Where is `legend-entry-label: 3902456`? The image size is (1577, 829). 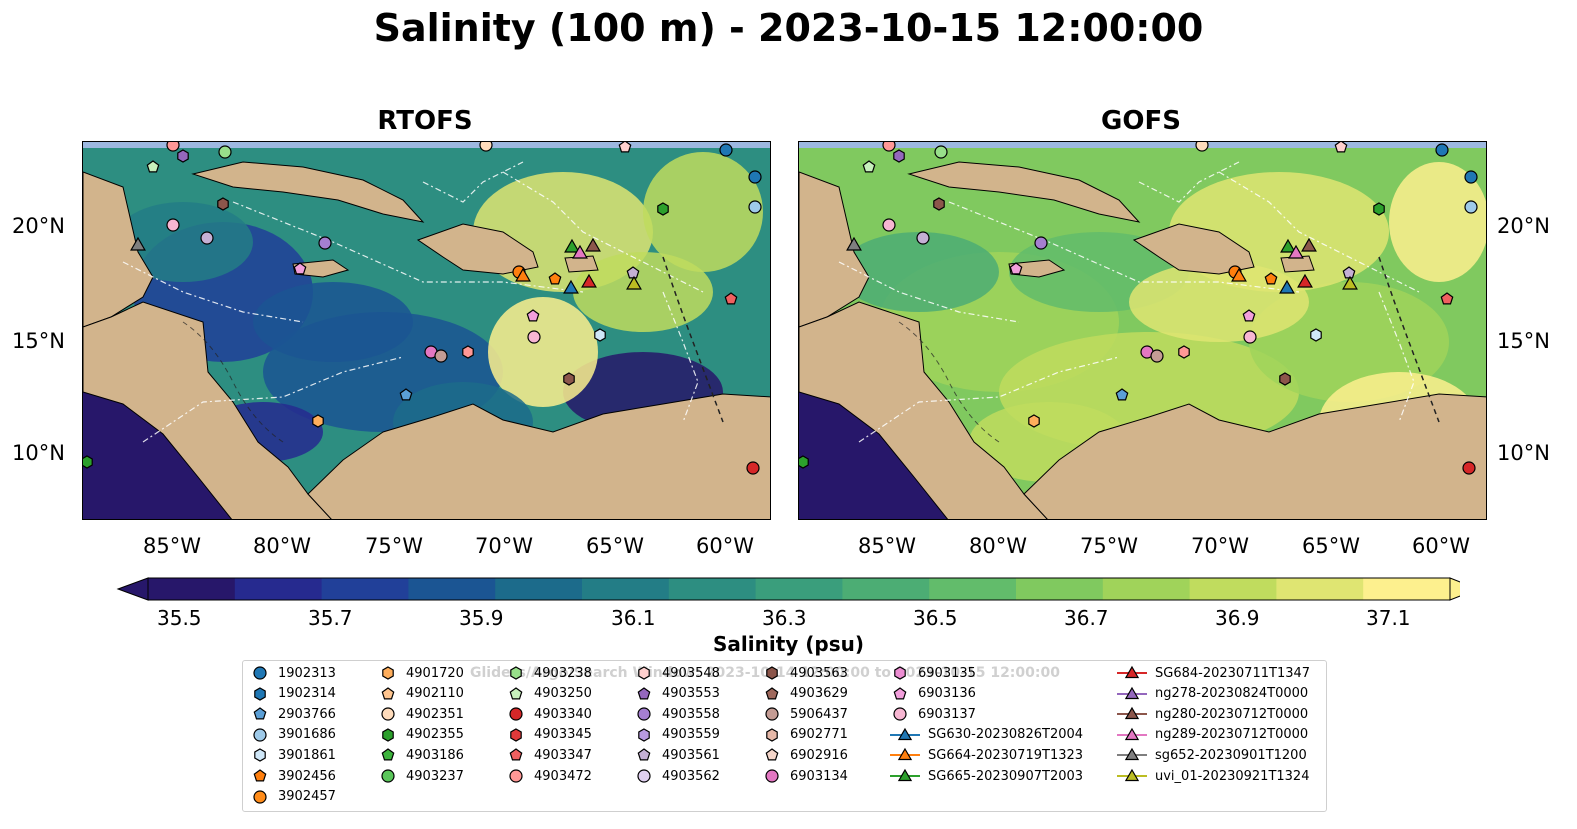
legend-entry-label: 3902456 is located at coordinates (307, 776).